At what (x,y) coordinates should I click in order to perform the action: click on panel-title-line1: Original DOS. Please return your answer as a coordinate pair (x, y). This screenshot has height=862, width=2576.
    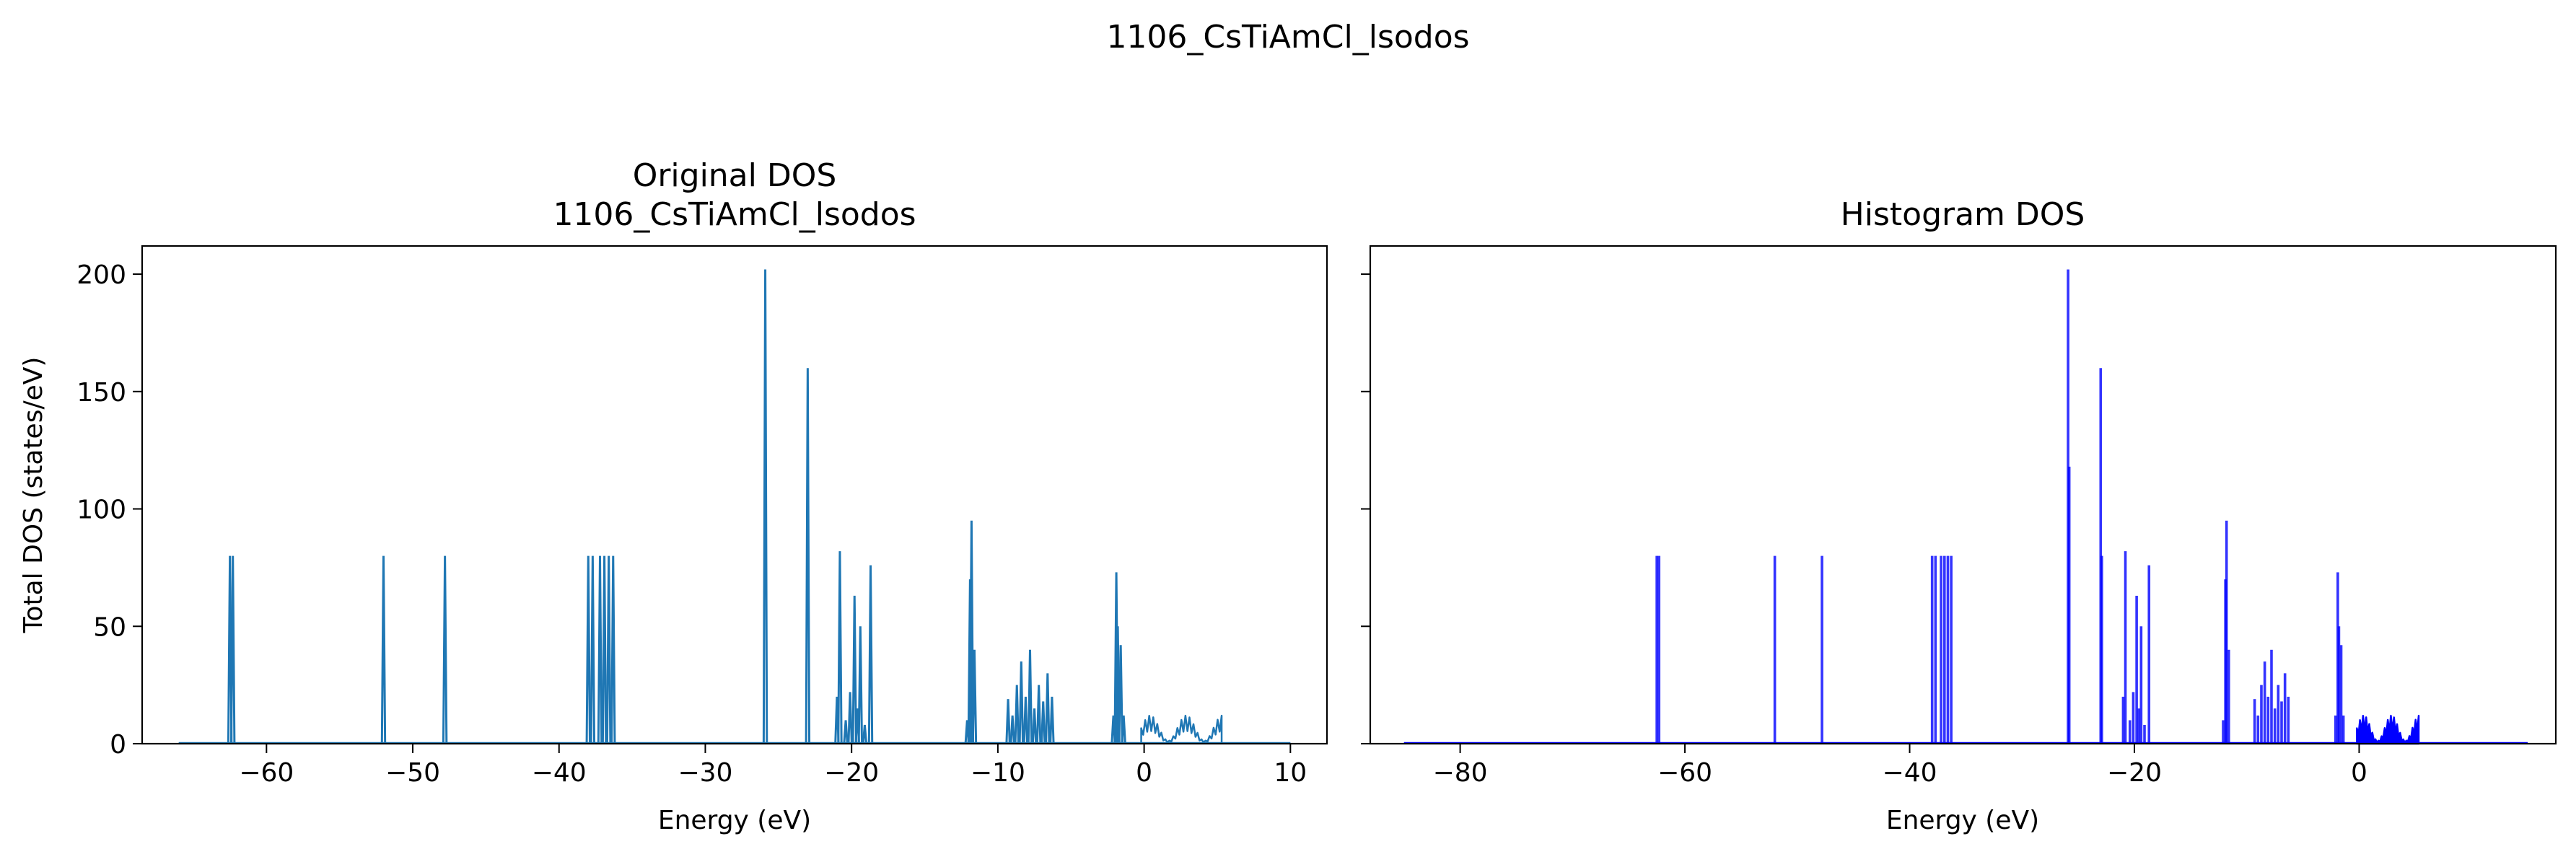
    Looking at the image, I should click on (735, 175).